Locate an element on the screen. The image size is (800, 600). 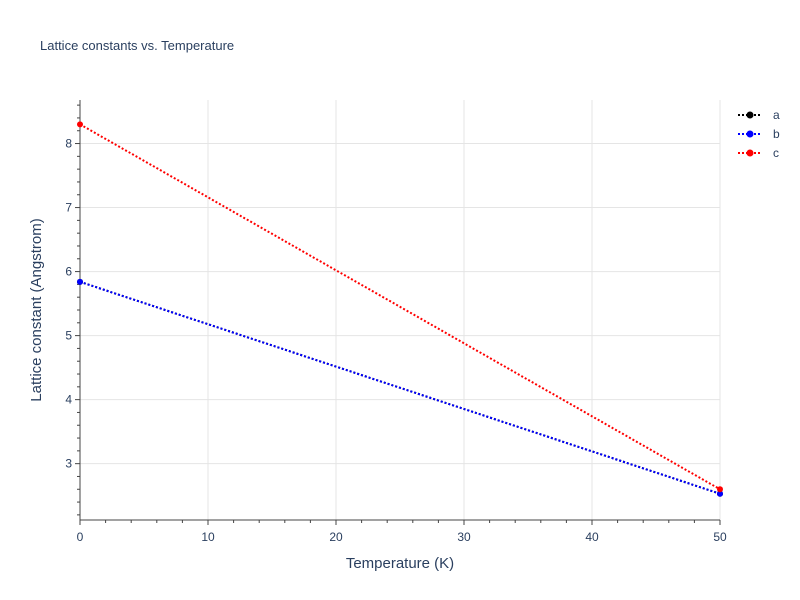
legend-label-c: c is located at coordinates (776, 153).